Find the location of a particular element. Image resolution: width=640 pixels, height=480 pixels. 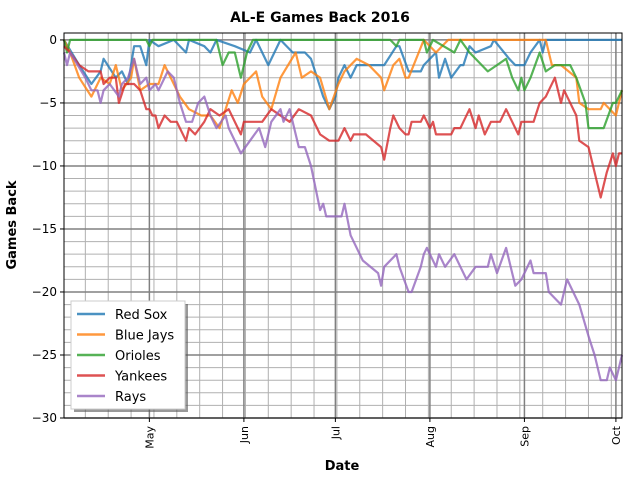

legend: Red Sox Blue Jays Orioles Yankees Rays is located at coordinates (129, 356).